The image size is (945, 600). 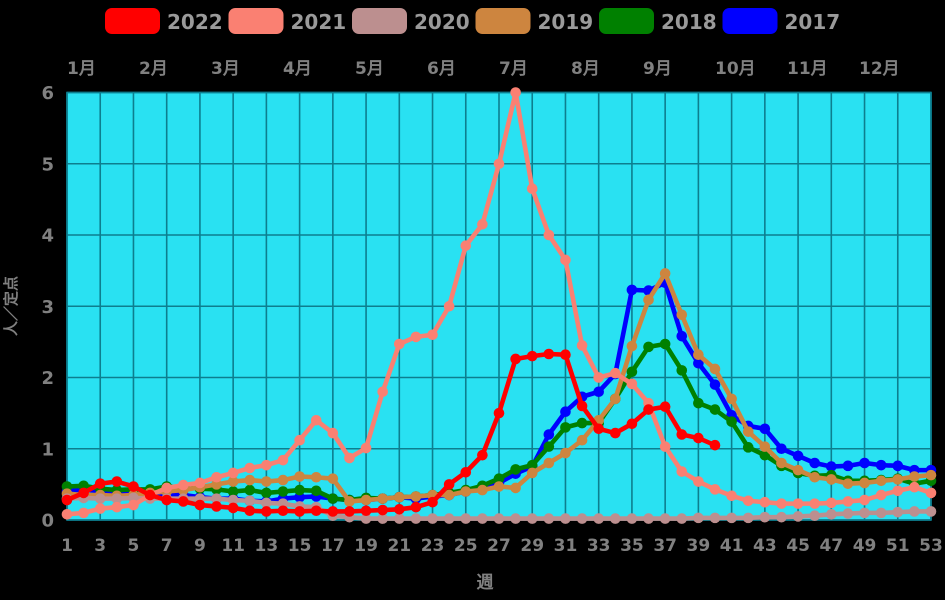 I want to click on legend-label: 2022, so click(x=195, y=22).